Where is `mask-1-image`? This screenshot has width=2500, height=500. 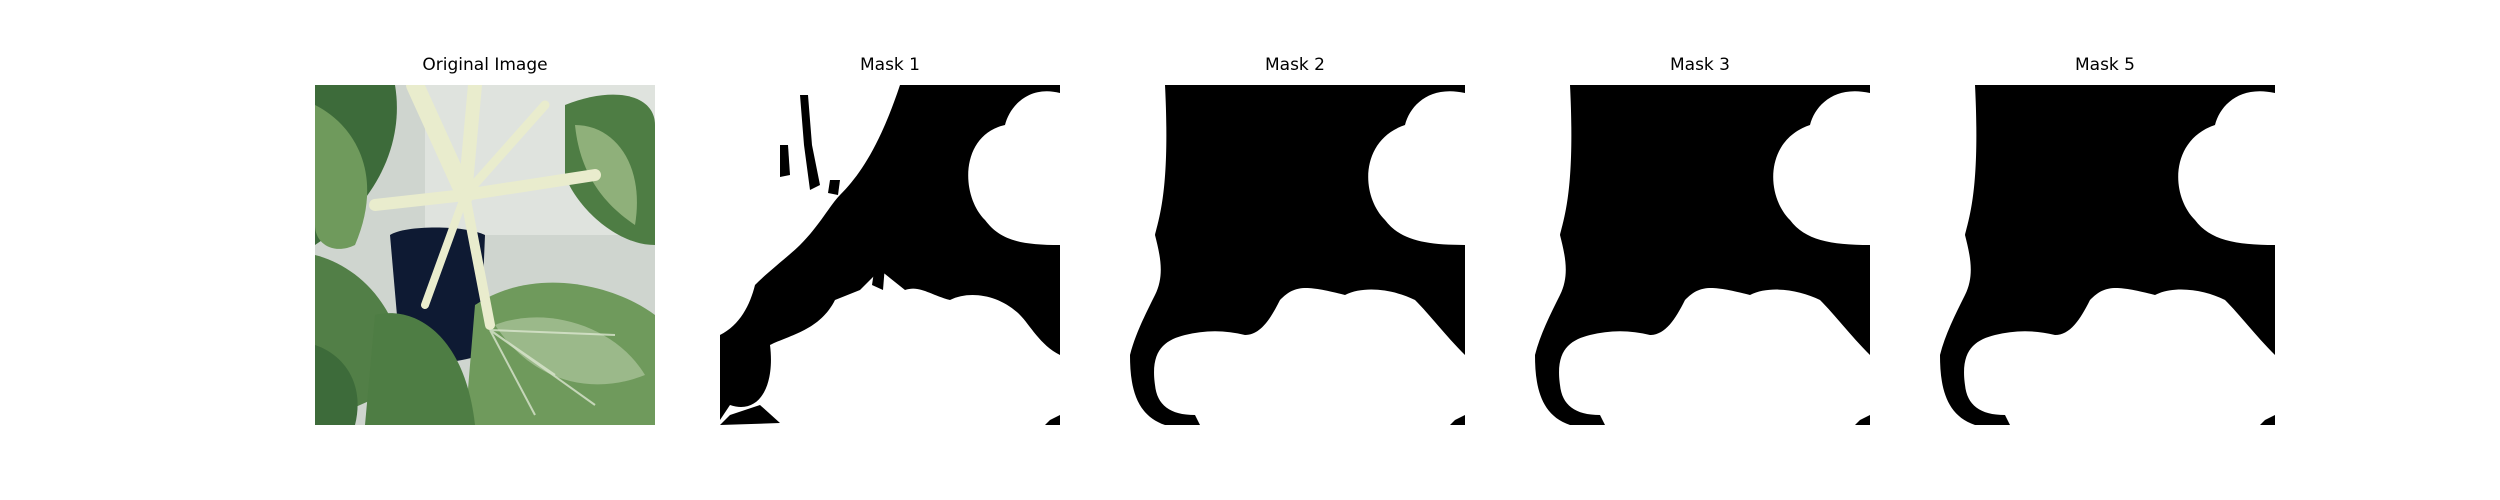
mask-1-image is located at coordinates (890, 255).